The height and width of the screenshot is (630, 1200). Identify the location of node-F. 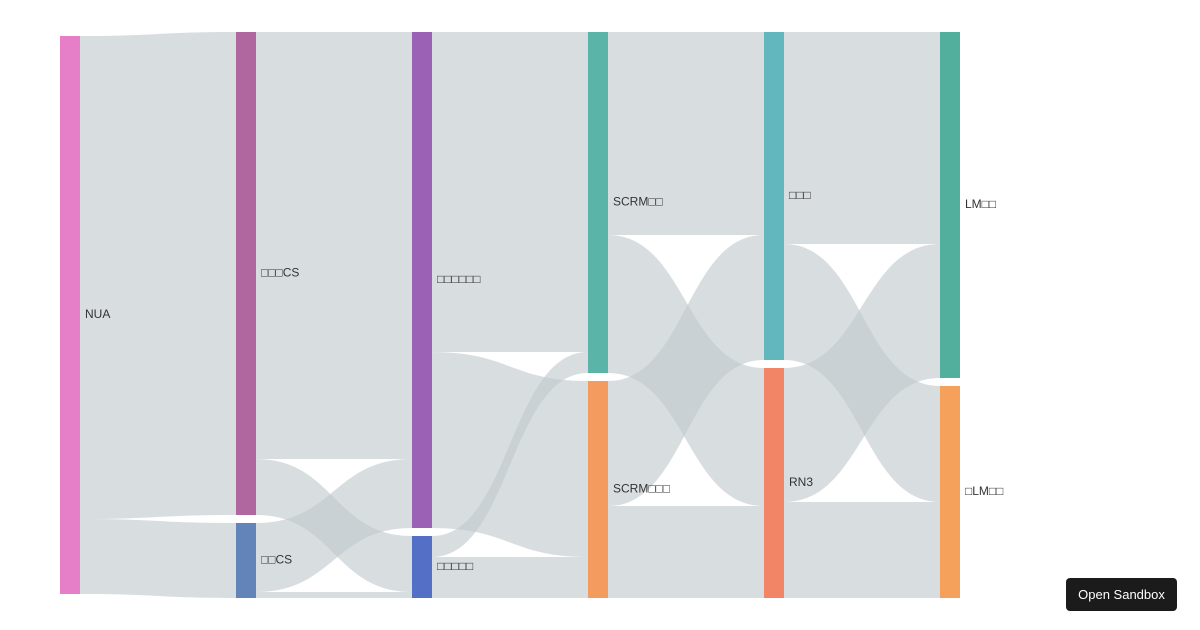
(598, 489).